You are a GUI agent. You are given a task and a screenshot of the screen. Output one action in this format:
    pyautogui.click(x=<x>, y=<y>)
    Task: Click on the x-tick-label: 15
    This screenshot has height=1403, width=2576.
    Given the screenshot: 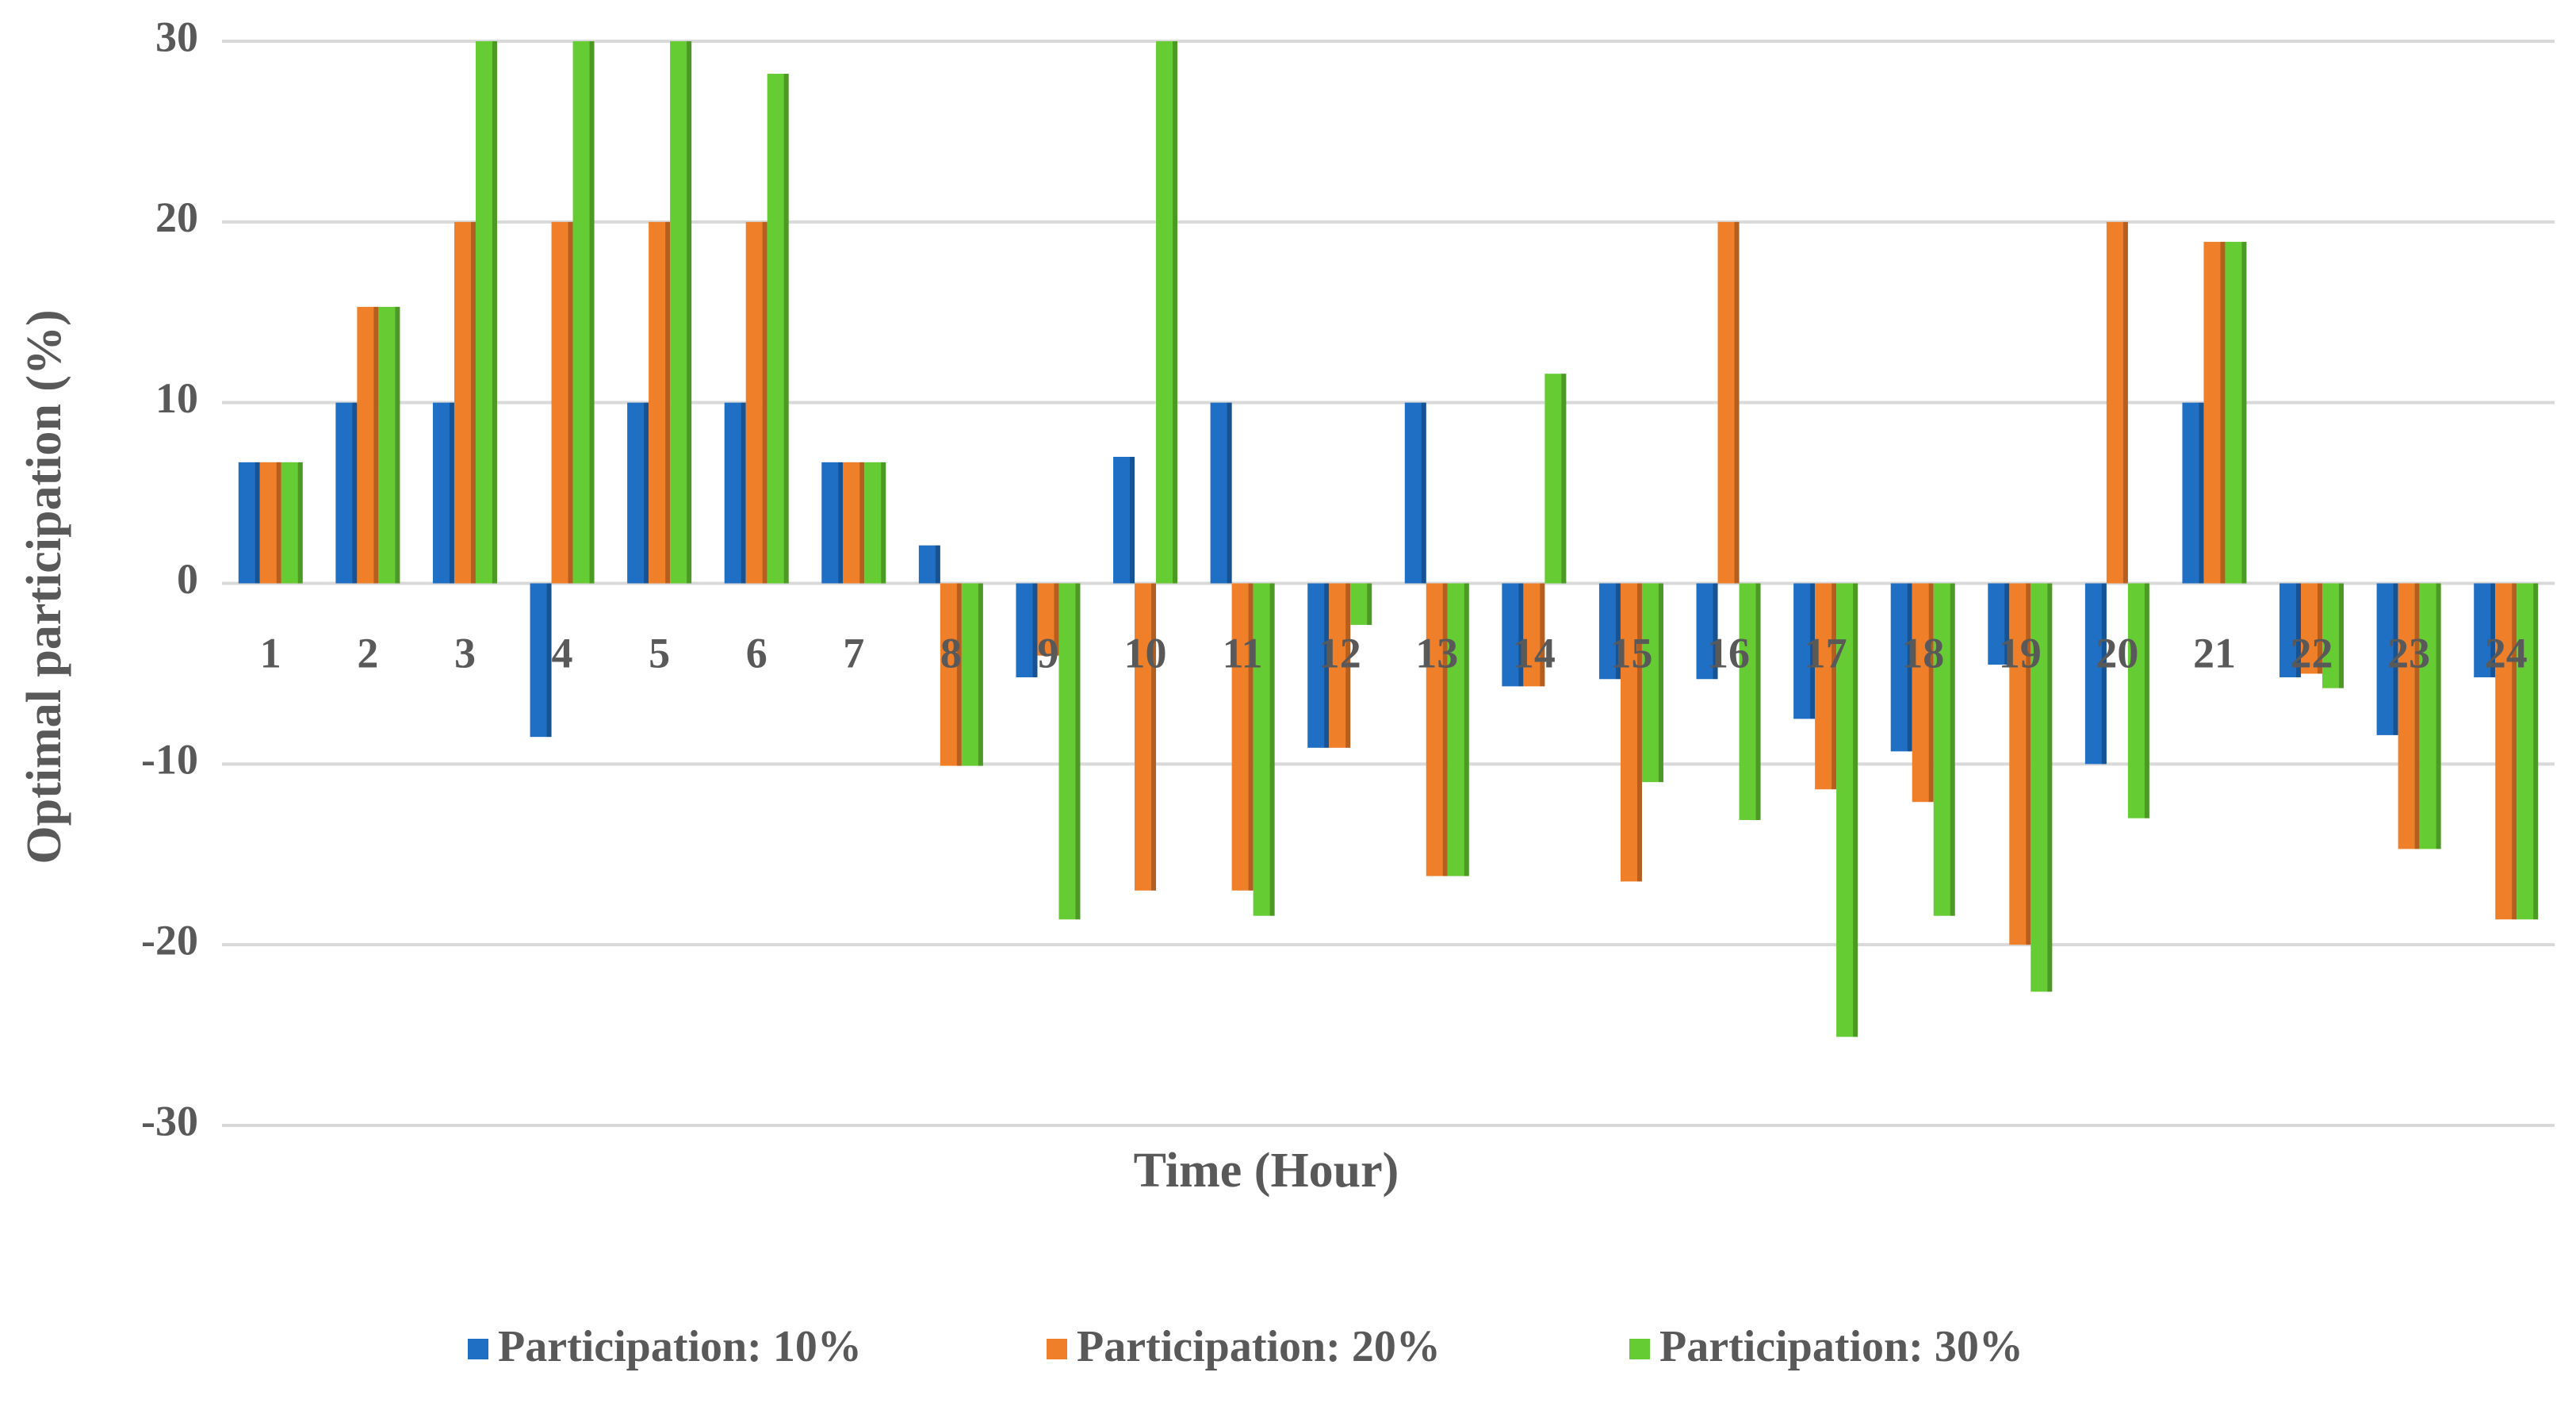 What is the action you would take?
    pyautogui.click(x=1631, y=653)
    